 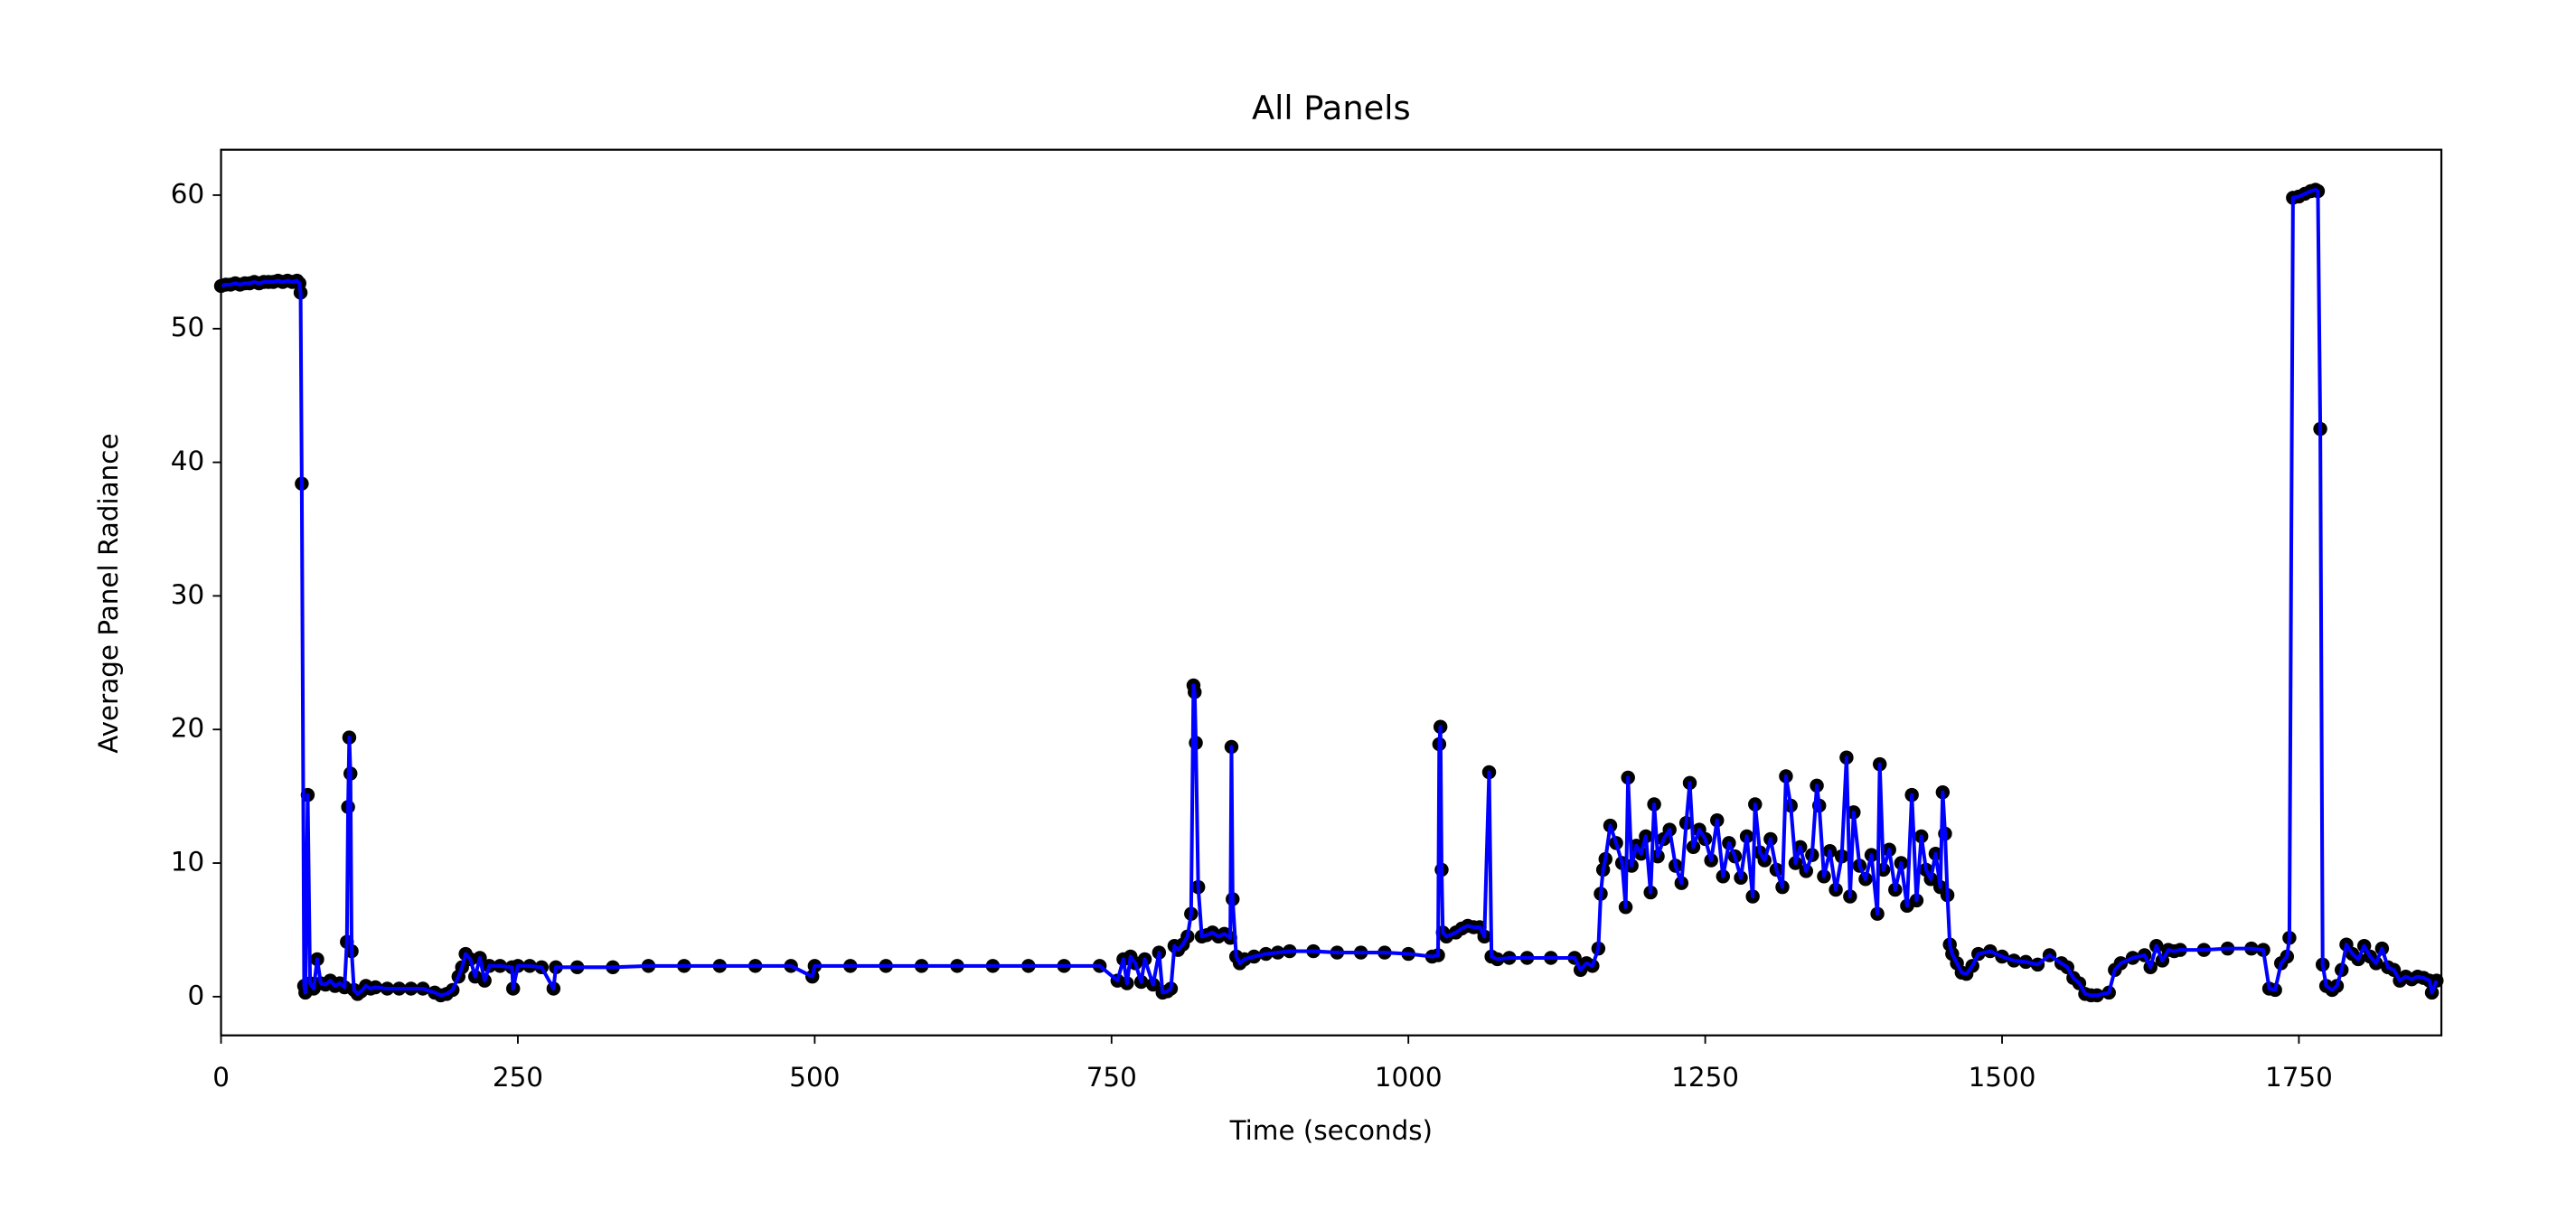 What do you see at coordinates (221, 1077) in the screenshot?
I see `x-tick-label: 0` at bounding box center [221, 1077].